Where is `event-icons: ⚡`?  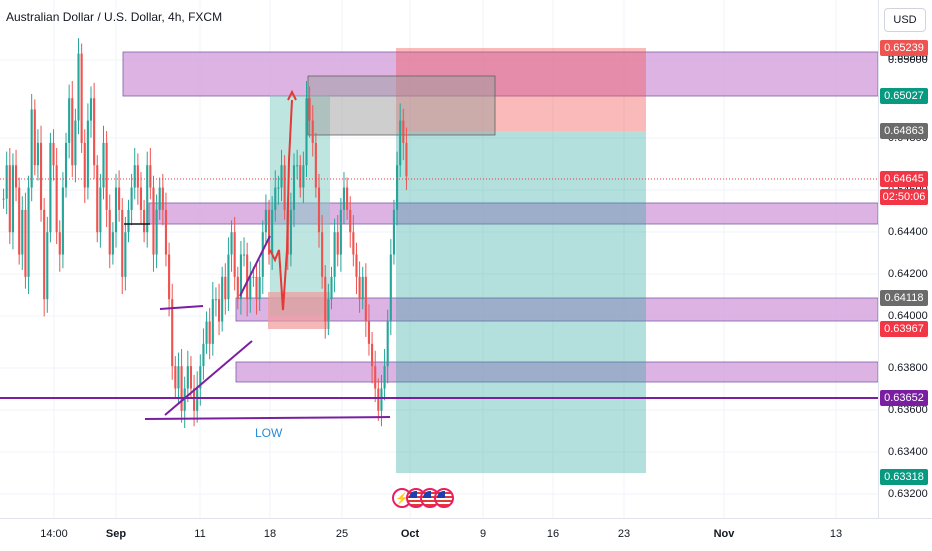
event-icons: ⚡ is located at coordinates (423, 499).